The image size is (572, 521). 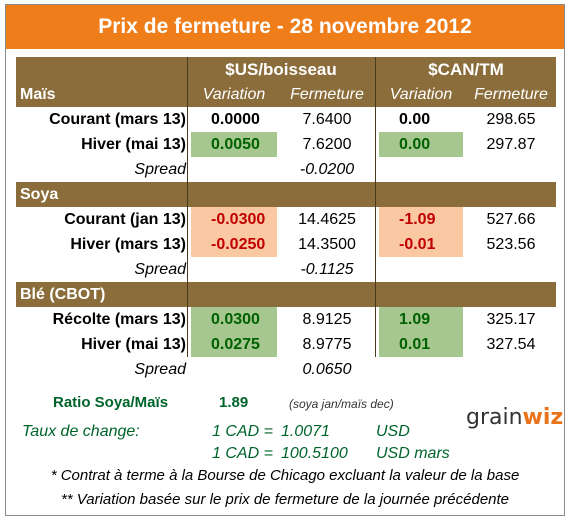 What do you see at coordinates (286, 194) in the screenshot?
I see `section-header-soya: Soya` at bounding box center [286, 194].